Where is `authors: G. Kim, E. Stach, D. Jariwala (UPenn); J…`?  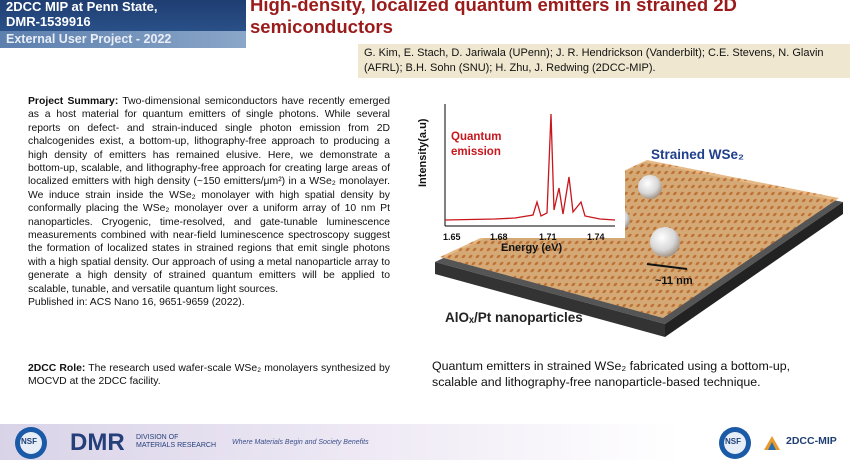
authors: G. Kim, E. Stach, D. Jariwala (UPenn); J… is located at coordinates (604, 61).